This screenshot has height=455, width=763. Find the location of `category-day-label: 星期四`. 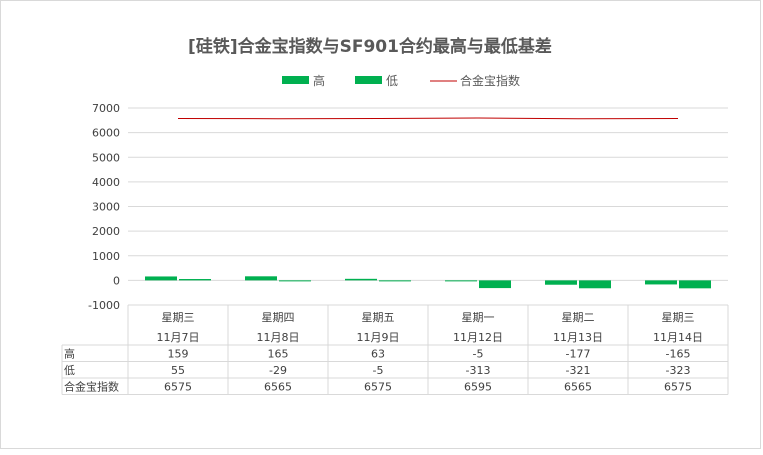

category-day-label: 星期四 is located at coordinates (278, 317).